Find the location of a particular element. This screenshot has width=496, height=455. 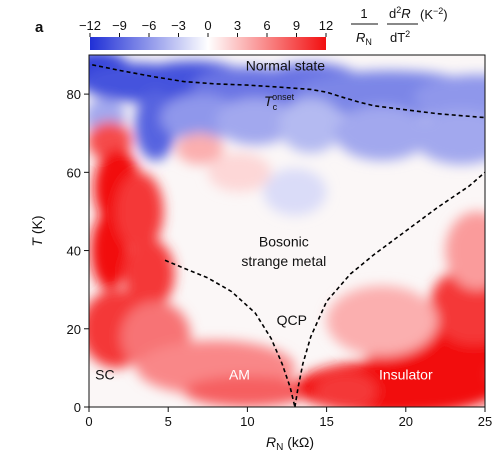

colorbar-tick-label-8: 12 is located at coordinates (326, 25).